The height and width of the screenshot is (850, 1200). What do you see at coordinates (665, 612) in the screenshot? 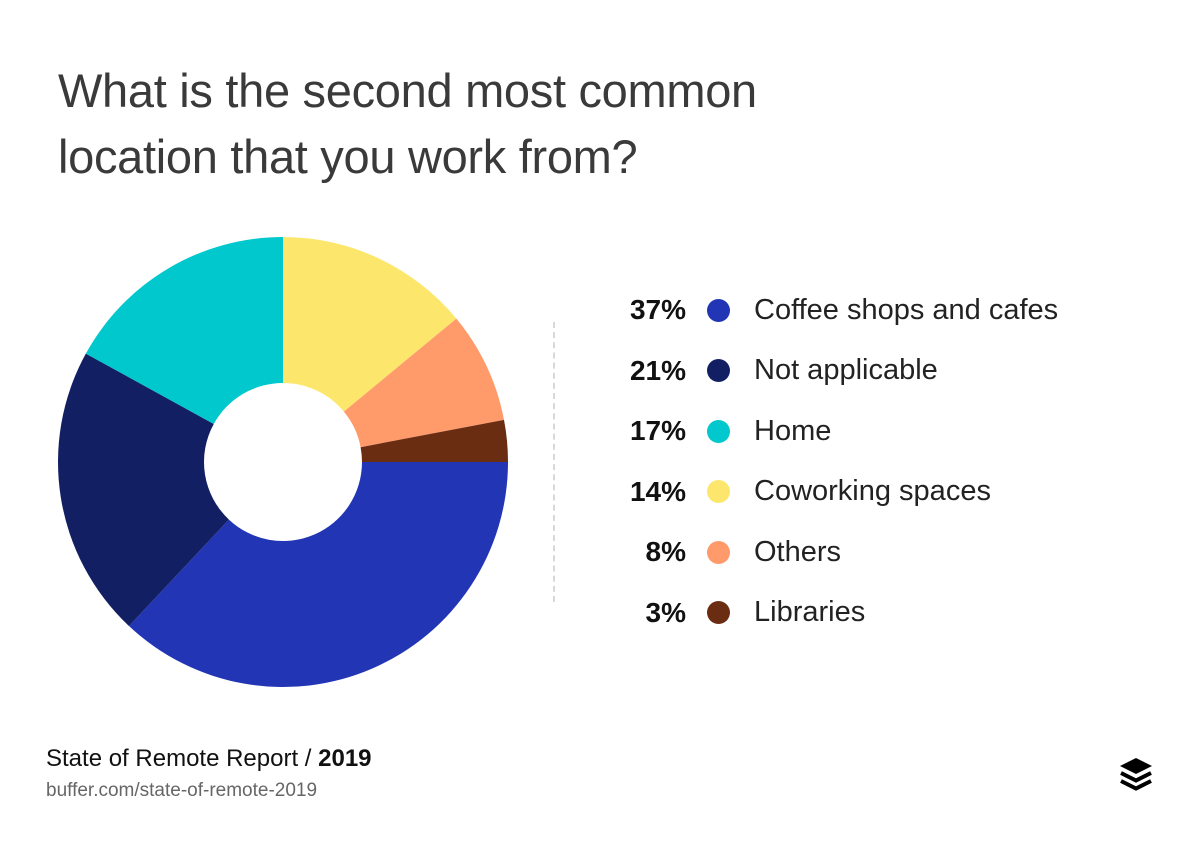
I see `legend-percent: 3%` at bounding box center [665, 612].